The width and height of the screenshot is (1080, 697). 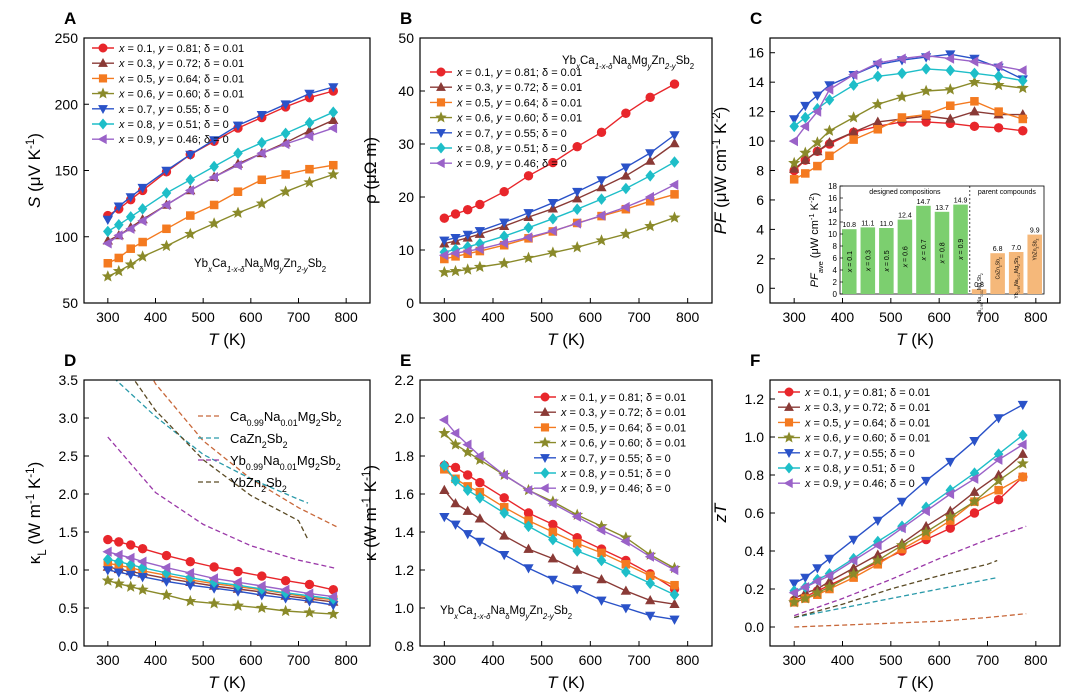 What do you see at coordinates (979, 285) in the screenshot?
I see `inset-bar-value: 0.8` at bounding box center [979, 285].